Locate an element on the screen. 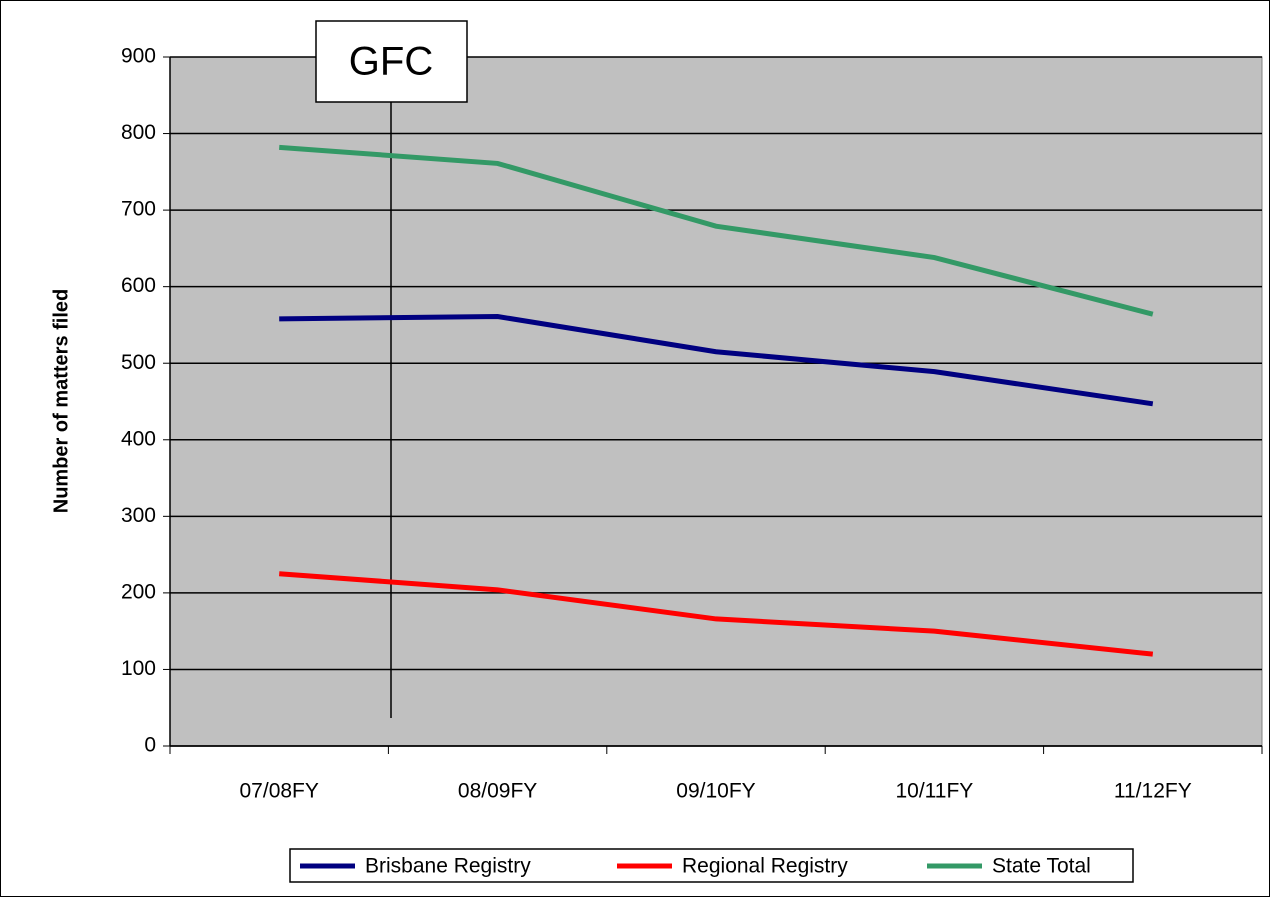 This screenshot has height=897, width=1270. annotation-box is located at coordinates (391, 61).